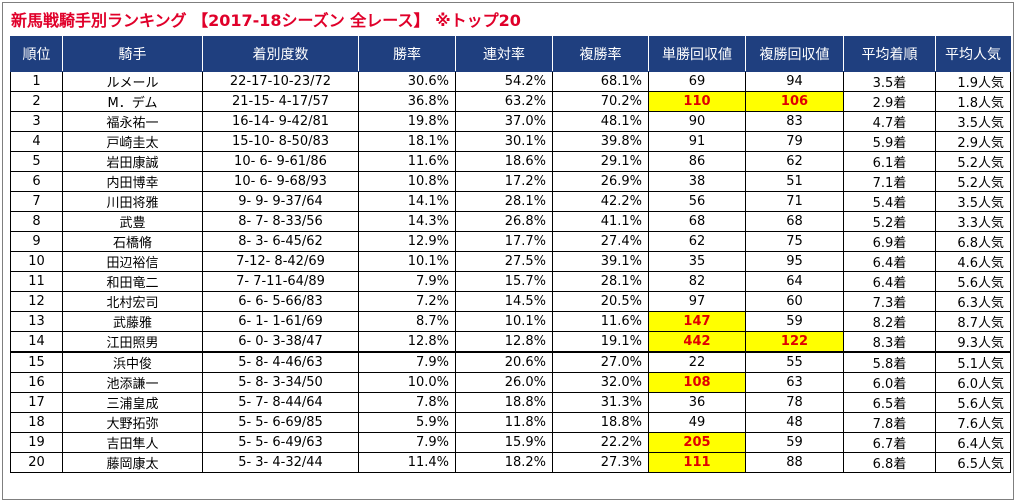  I want to click on cell-record: 5- 3- 4-32/44, so click(280, 462).